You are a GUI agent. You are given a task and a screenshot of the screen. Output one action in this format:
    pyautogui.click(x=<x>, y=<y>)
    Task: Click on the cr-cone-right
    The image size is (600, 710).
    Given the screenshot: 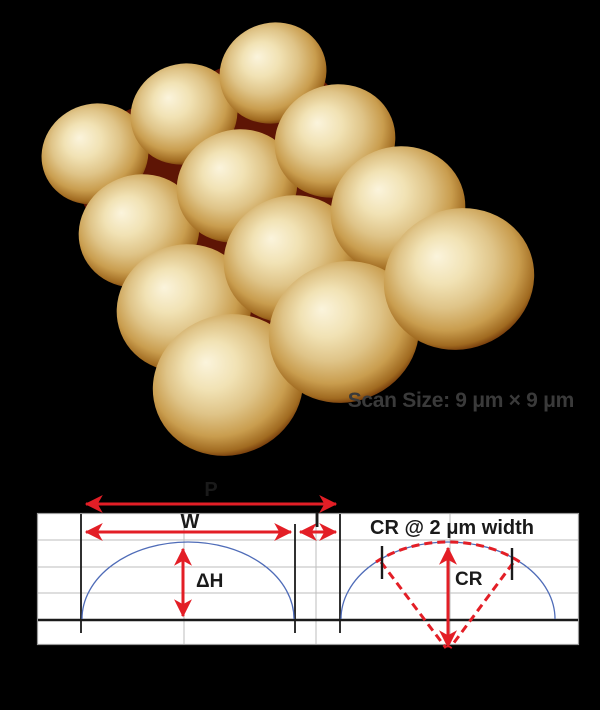 What is the action you would take?
    pyautogui.click(x=481, y=605)
    